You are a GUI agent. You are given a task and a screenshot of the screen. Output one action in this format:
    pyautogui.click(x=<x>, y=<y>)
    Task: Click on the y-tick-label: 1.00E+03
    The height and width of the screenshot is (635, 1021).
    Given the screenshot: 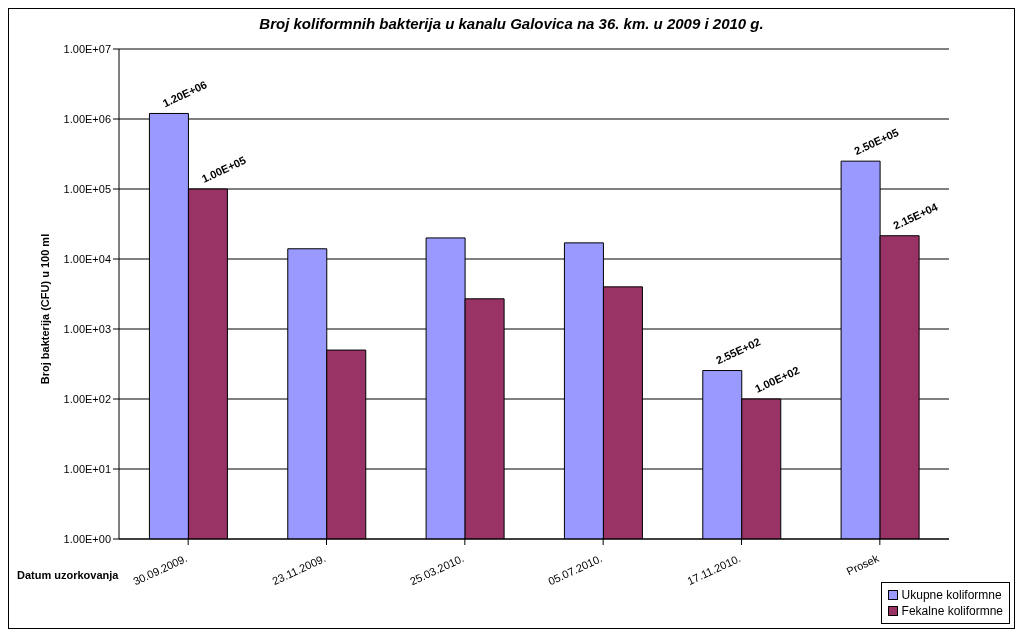 What is the action you would take?
    pyautogui.click(x=87, y=328)
    